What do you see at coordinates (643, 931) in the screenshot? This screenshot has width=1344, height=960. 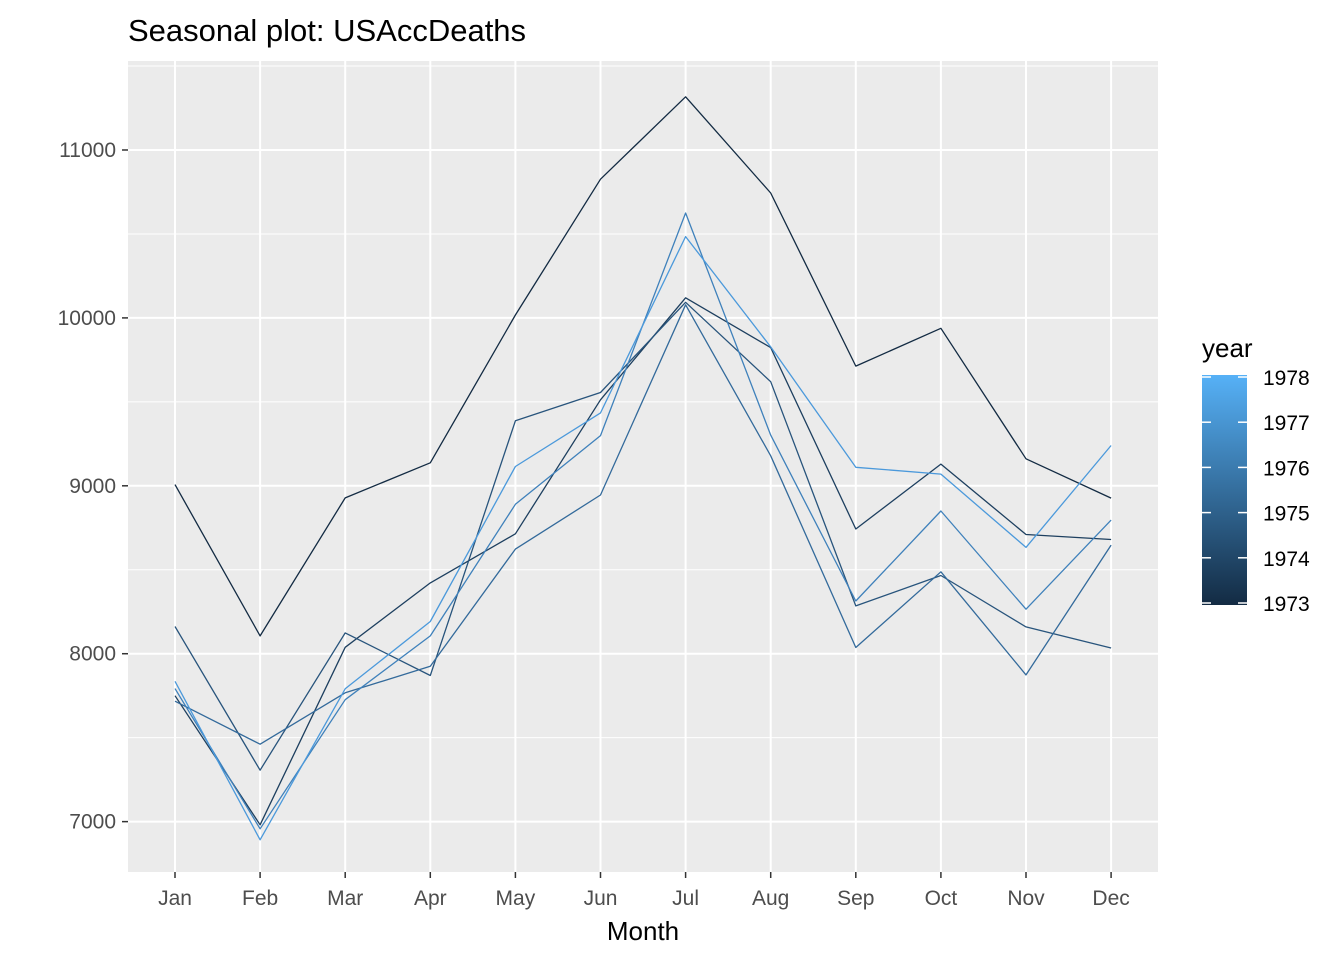 I see `x-axis-title: Month` at bounding box center [643, 931].